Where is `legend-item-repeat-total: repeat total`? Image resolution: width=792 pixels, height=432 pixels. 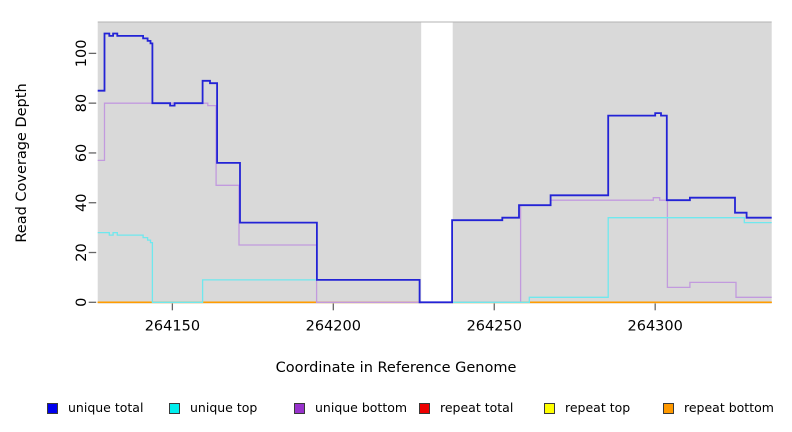 legend-item-repeat-total: repeat total is located at coordinates (466, 408).